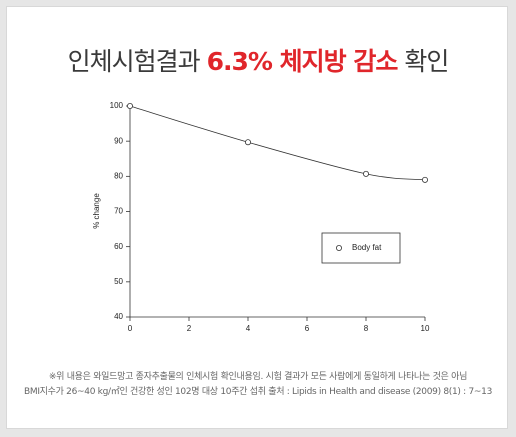 The width and height of the screenshot is (516, 437). What do you see at coordinates (118, 316) in the screenshot?
I see `y-tick-label: 40` at bounding box center [118, 316].